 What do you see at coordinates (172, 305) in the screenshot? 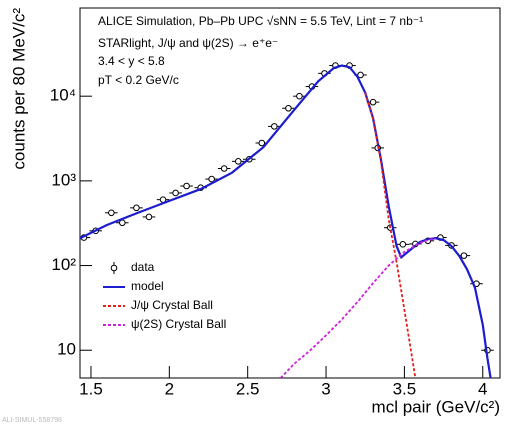
I see `legend-label: J/ψ Crystal Ball` at bounding box center [172, 305].